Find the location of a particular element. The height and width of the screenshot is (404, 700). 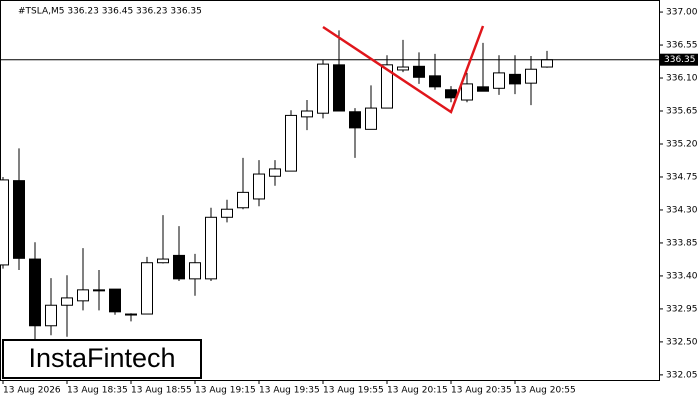

x-tick-label: 13 Aug 18:55 is located at coordinates (161, 391).